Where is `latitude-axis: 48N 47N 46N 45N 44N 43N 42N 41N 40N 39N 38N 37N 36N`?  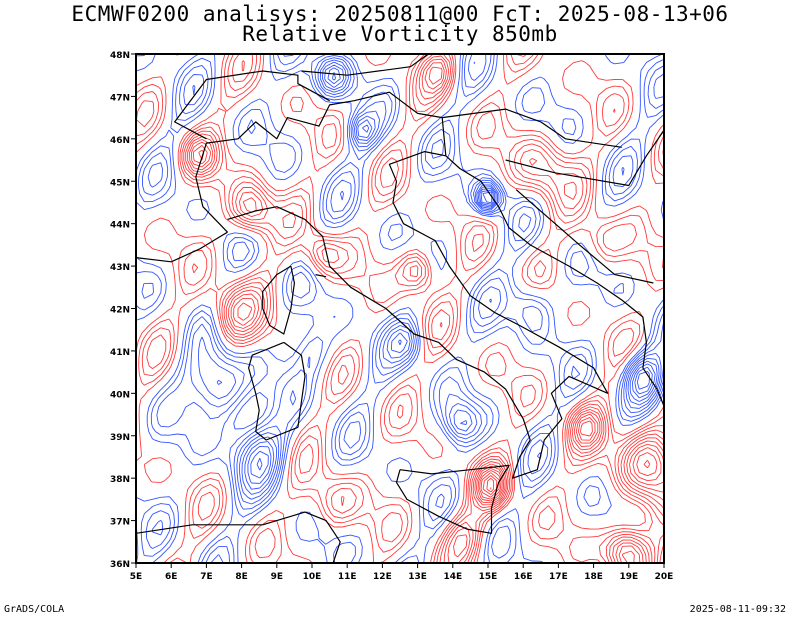 latitude-axis: 48N 47N 46N 45N 44N 43N 42N 41N 40N 39N 38N 37N 36N is located at coordinates (123, 310).